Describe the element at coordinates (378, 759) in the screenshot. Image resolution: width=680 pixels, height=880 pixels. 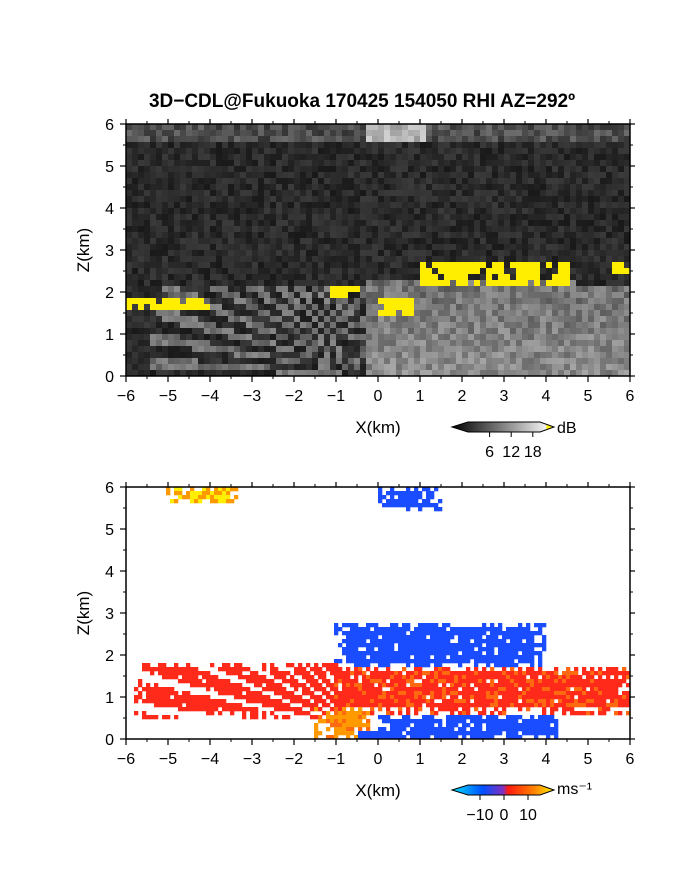
I see `velocity-xtick-label: 0` at that location.